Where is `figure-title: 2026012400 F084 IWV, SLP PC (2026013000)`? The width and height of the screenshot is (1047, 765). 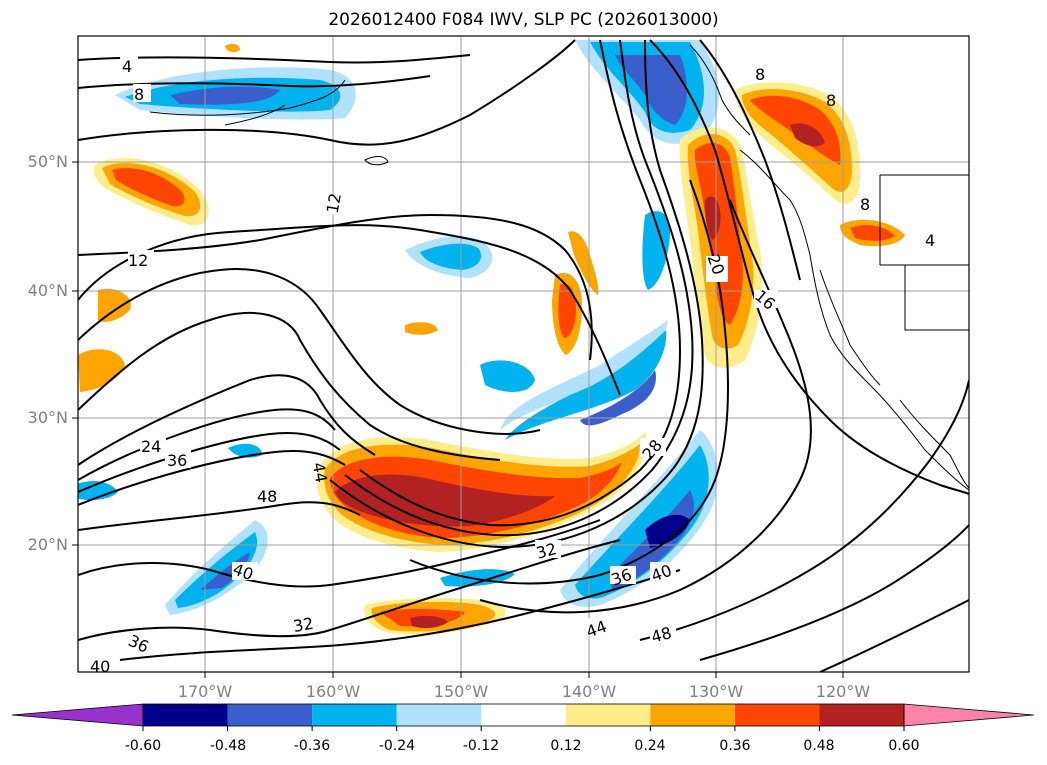
figure-title: 2026012400 F084 IWV, SLP PC (2026013000) is located at coordinates (523, 20).